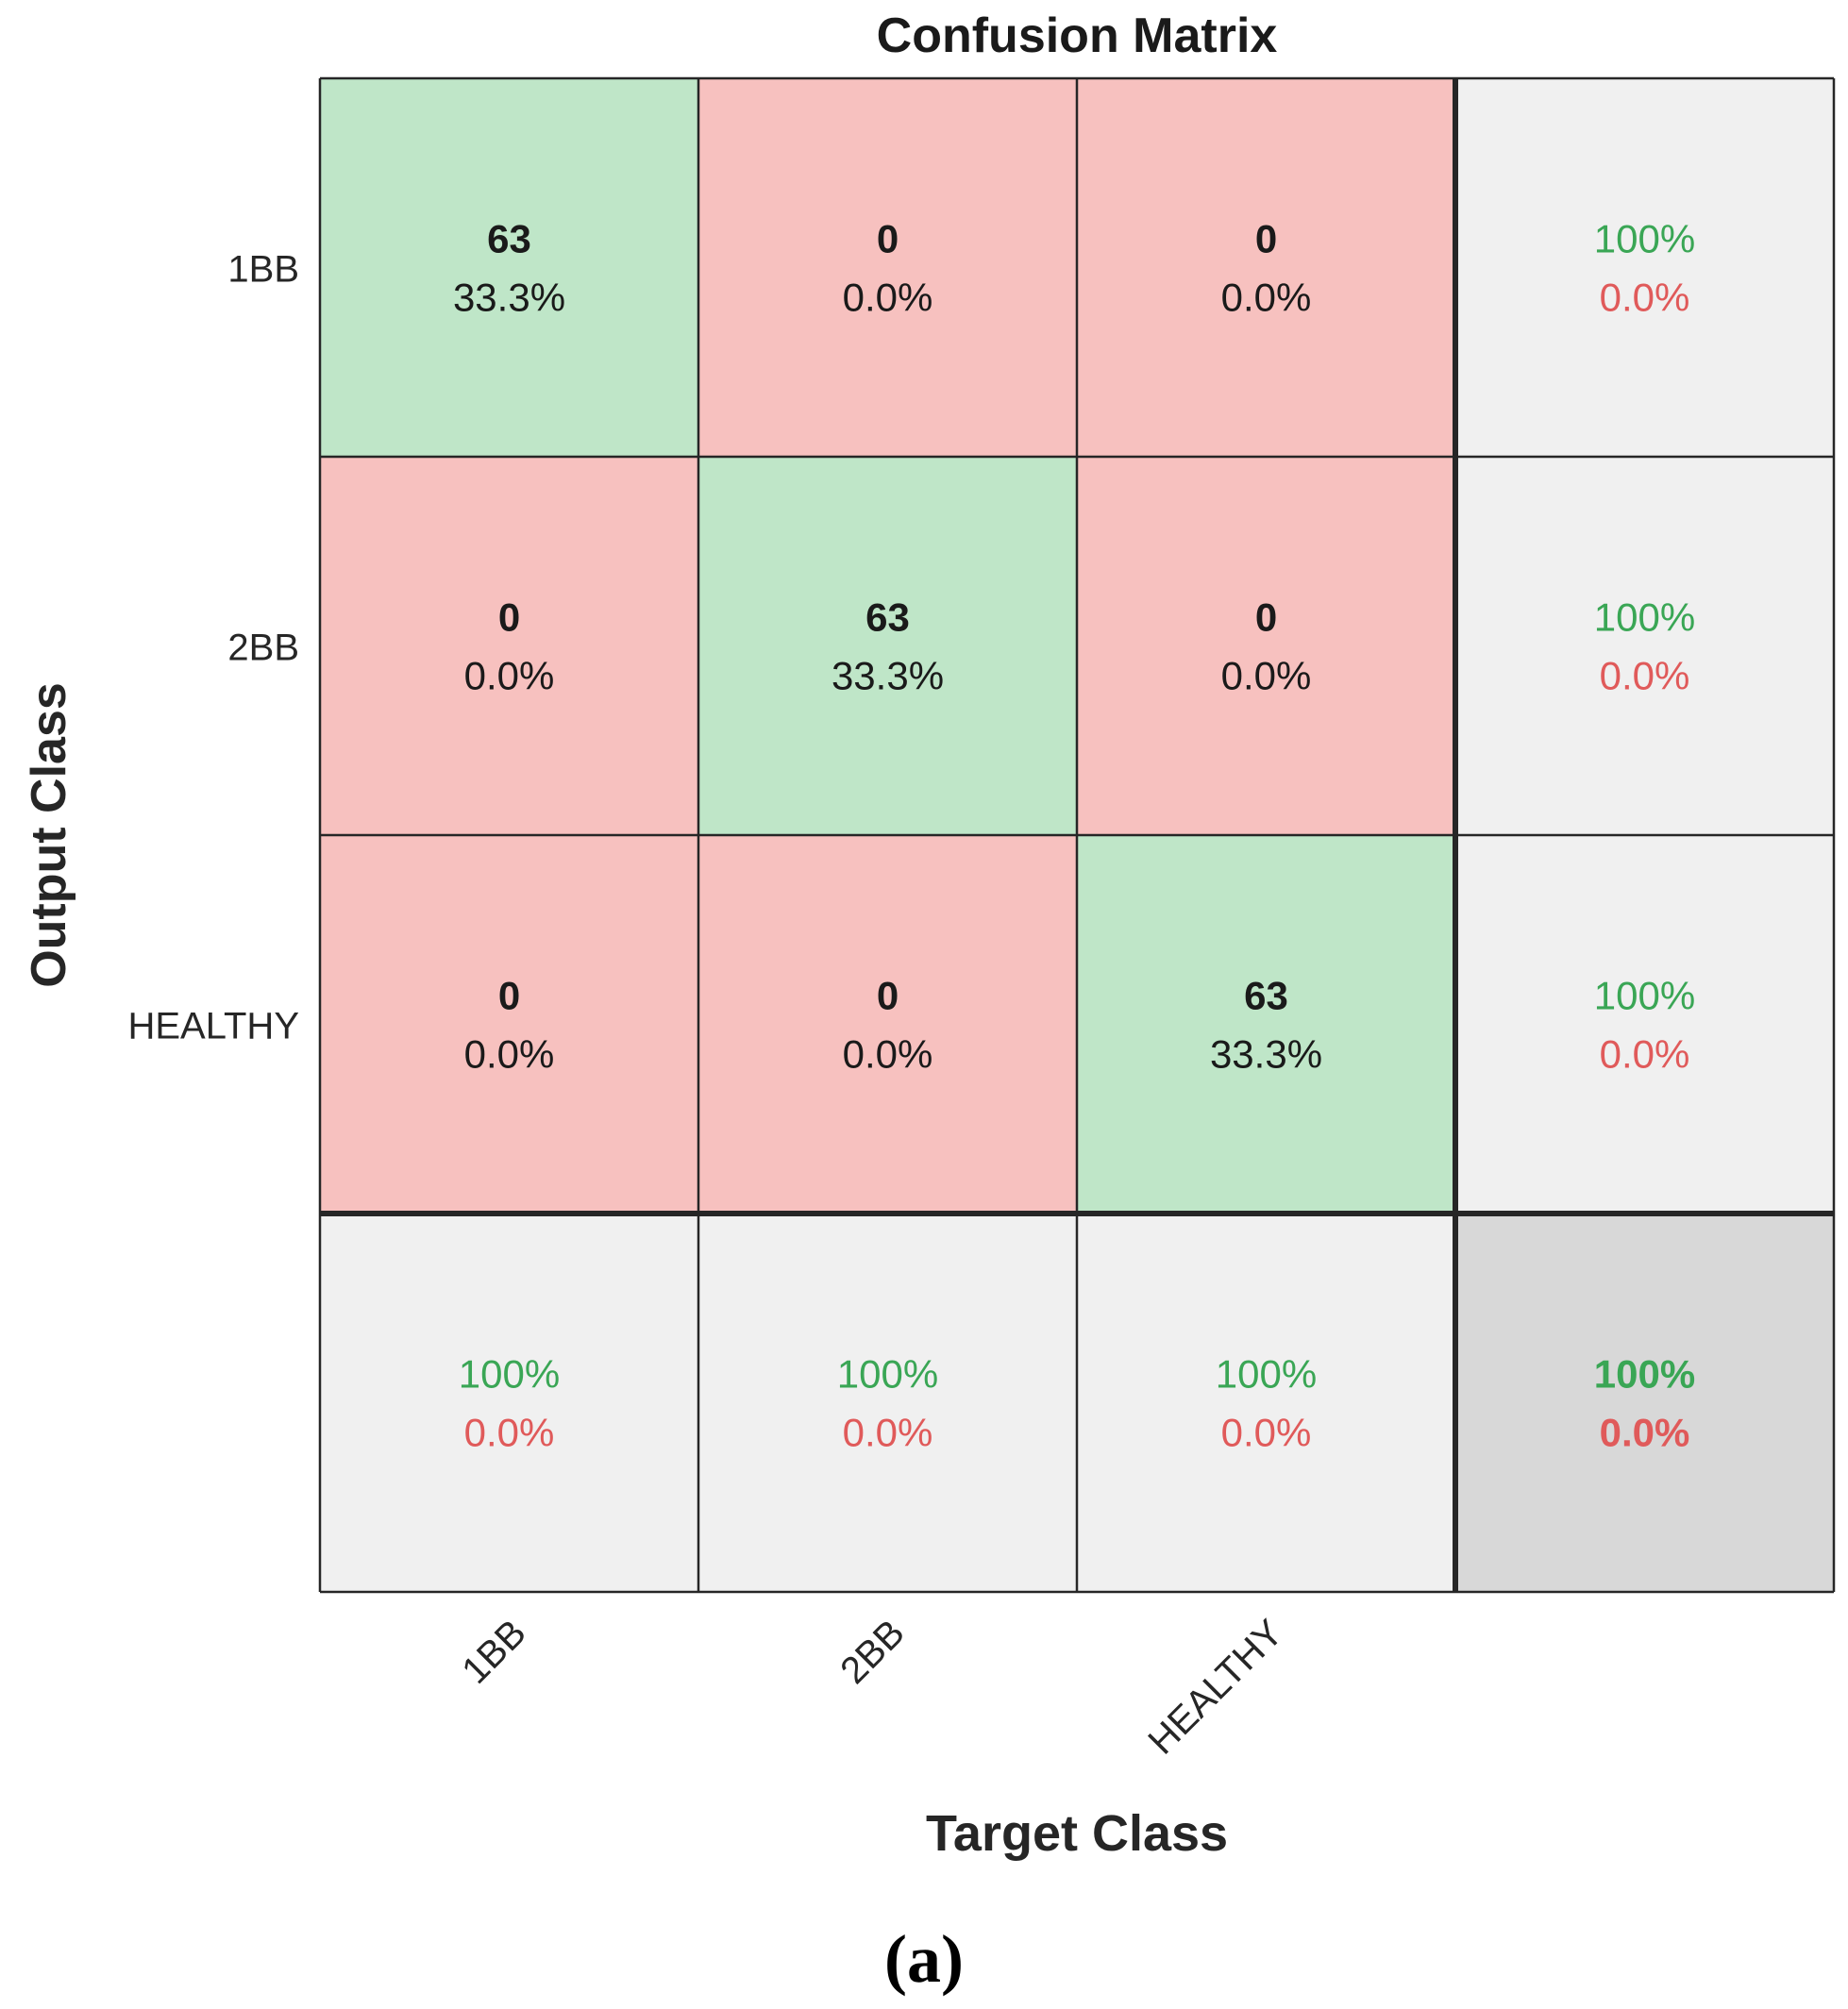 The height and width of the screenshot is (2009, 1848). Describe the element at coordinates (1077, 1833) in the screenshot. I see `x-axis-label: Target Class` at that location.